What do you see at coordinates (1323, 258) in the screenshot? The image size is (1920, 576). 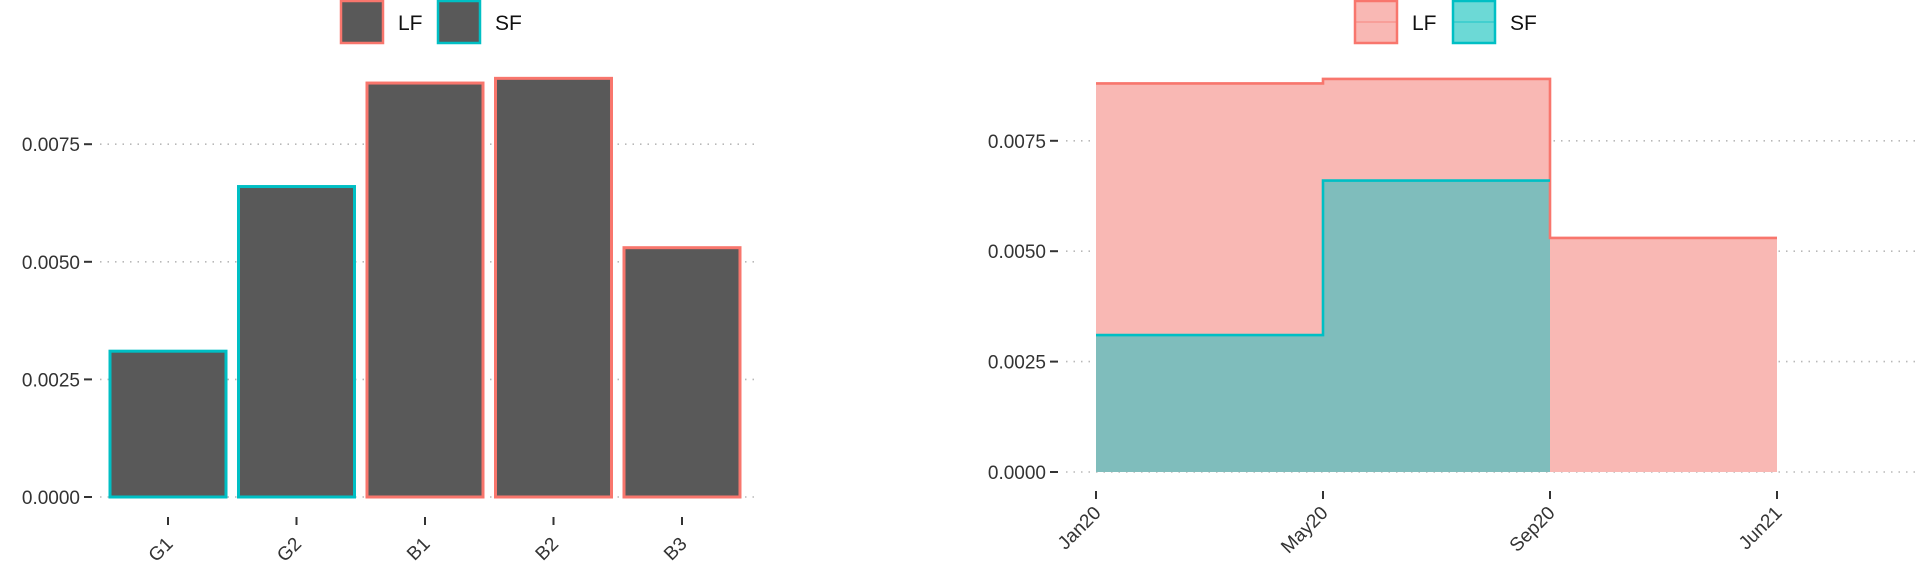 I see `line-sf` at bounding box center [1323, 258].